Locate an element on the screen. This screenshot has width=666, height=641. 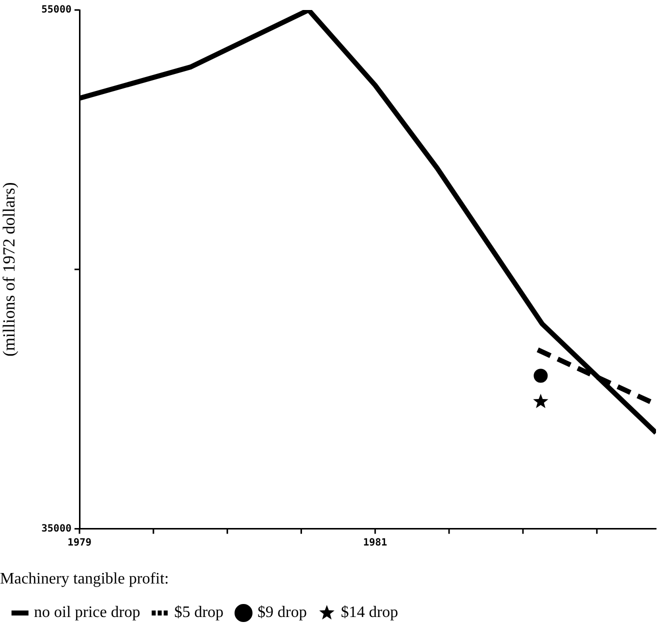
legend-label: $5 drop is located at coordinates (199, 613).